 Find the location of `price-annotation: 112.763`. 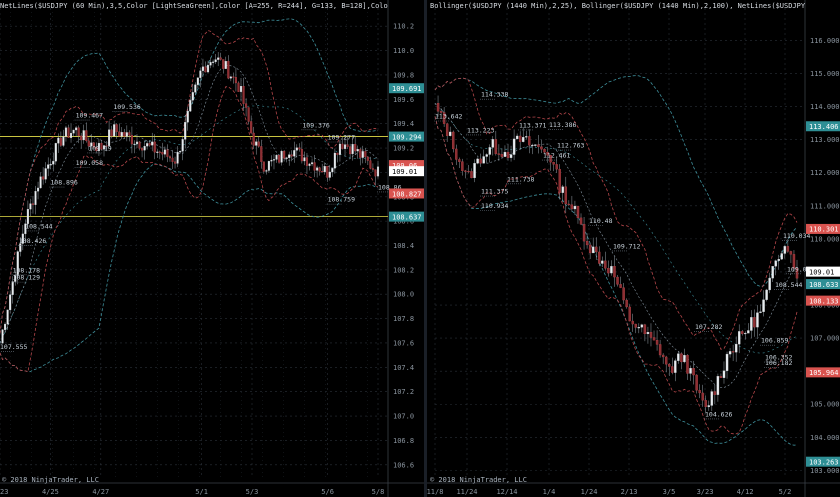

price-annotation: 112.763 is located at coordinates (570, 146).